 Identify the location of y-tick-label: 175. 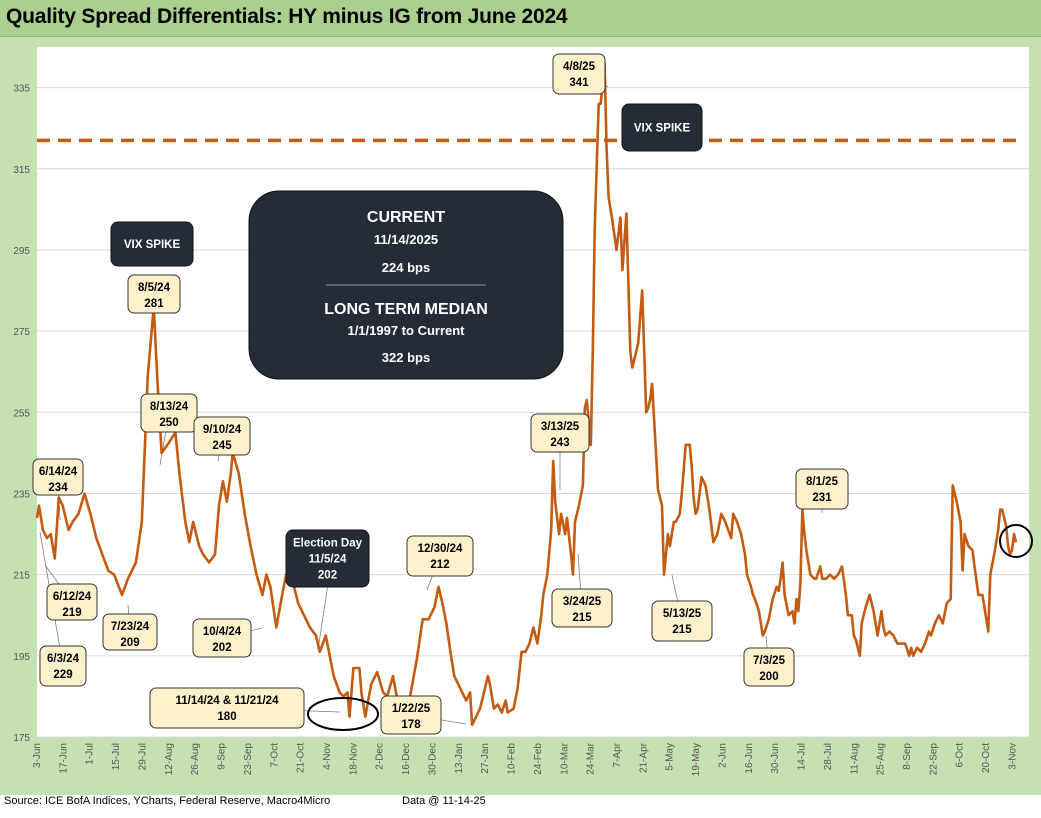
(21, 738).